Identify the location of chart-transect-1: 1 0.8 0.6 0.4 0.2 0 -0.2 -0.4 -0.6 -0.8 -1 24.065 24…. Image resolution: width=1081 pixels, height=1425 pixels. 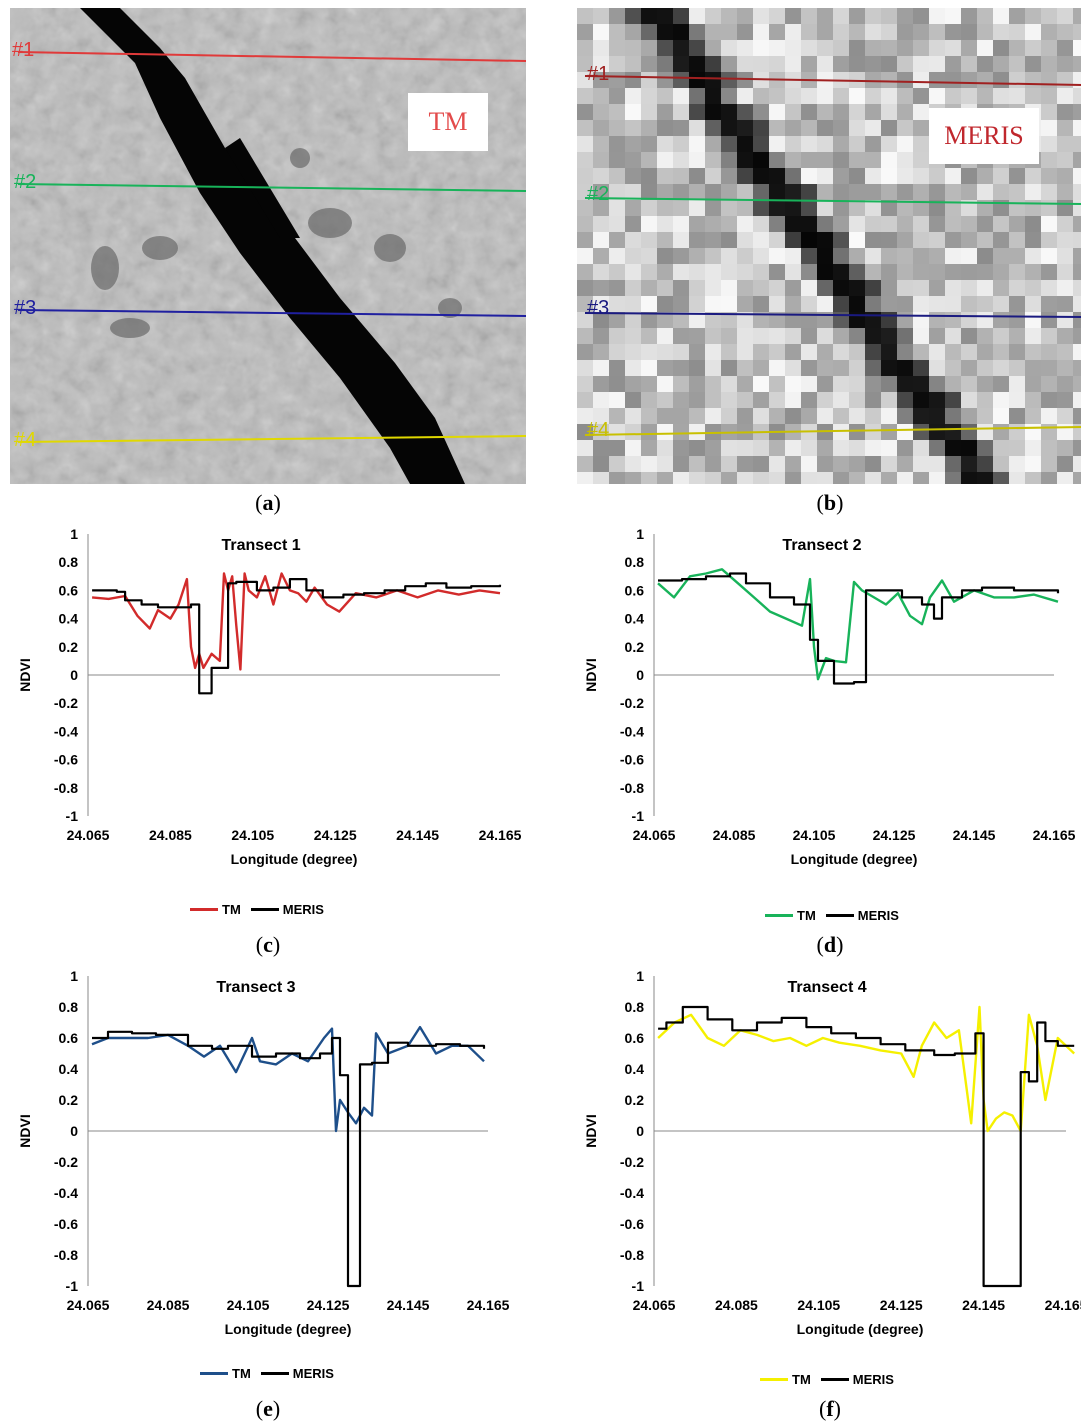
(270, 700).